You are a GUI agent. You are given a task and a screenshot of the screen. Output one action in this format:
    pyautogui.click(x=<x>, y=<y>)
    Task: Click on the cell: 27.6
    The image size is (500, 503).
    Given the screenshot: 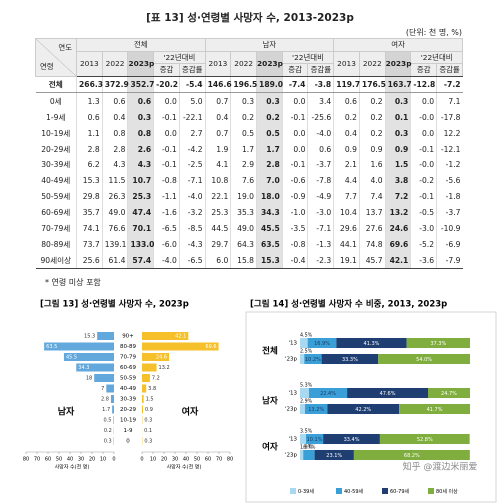 What is the action you would take?
    pyautogui.click(x=372, y=228)
    